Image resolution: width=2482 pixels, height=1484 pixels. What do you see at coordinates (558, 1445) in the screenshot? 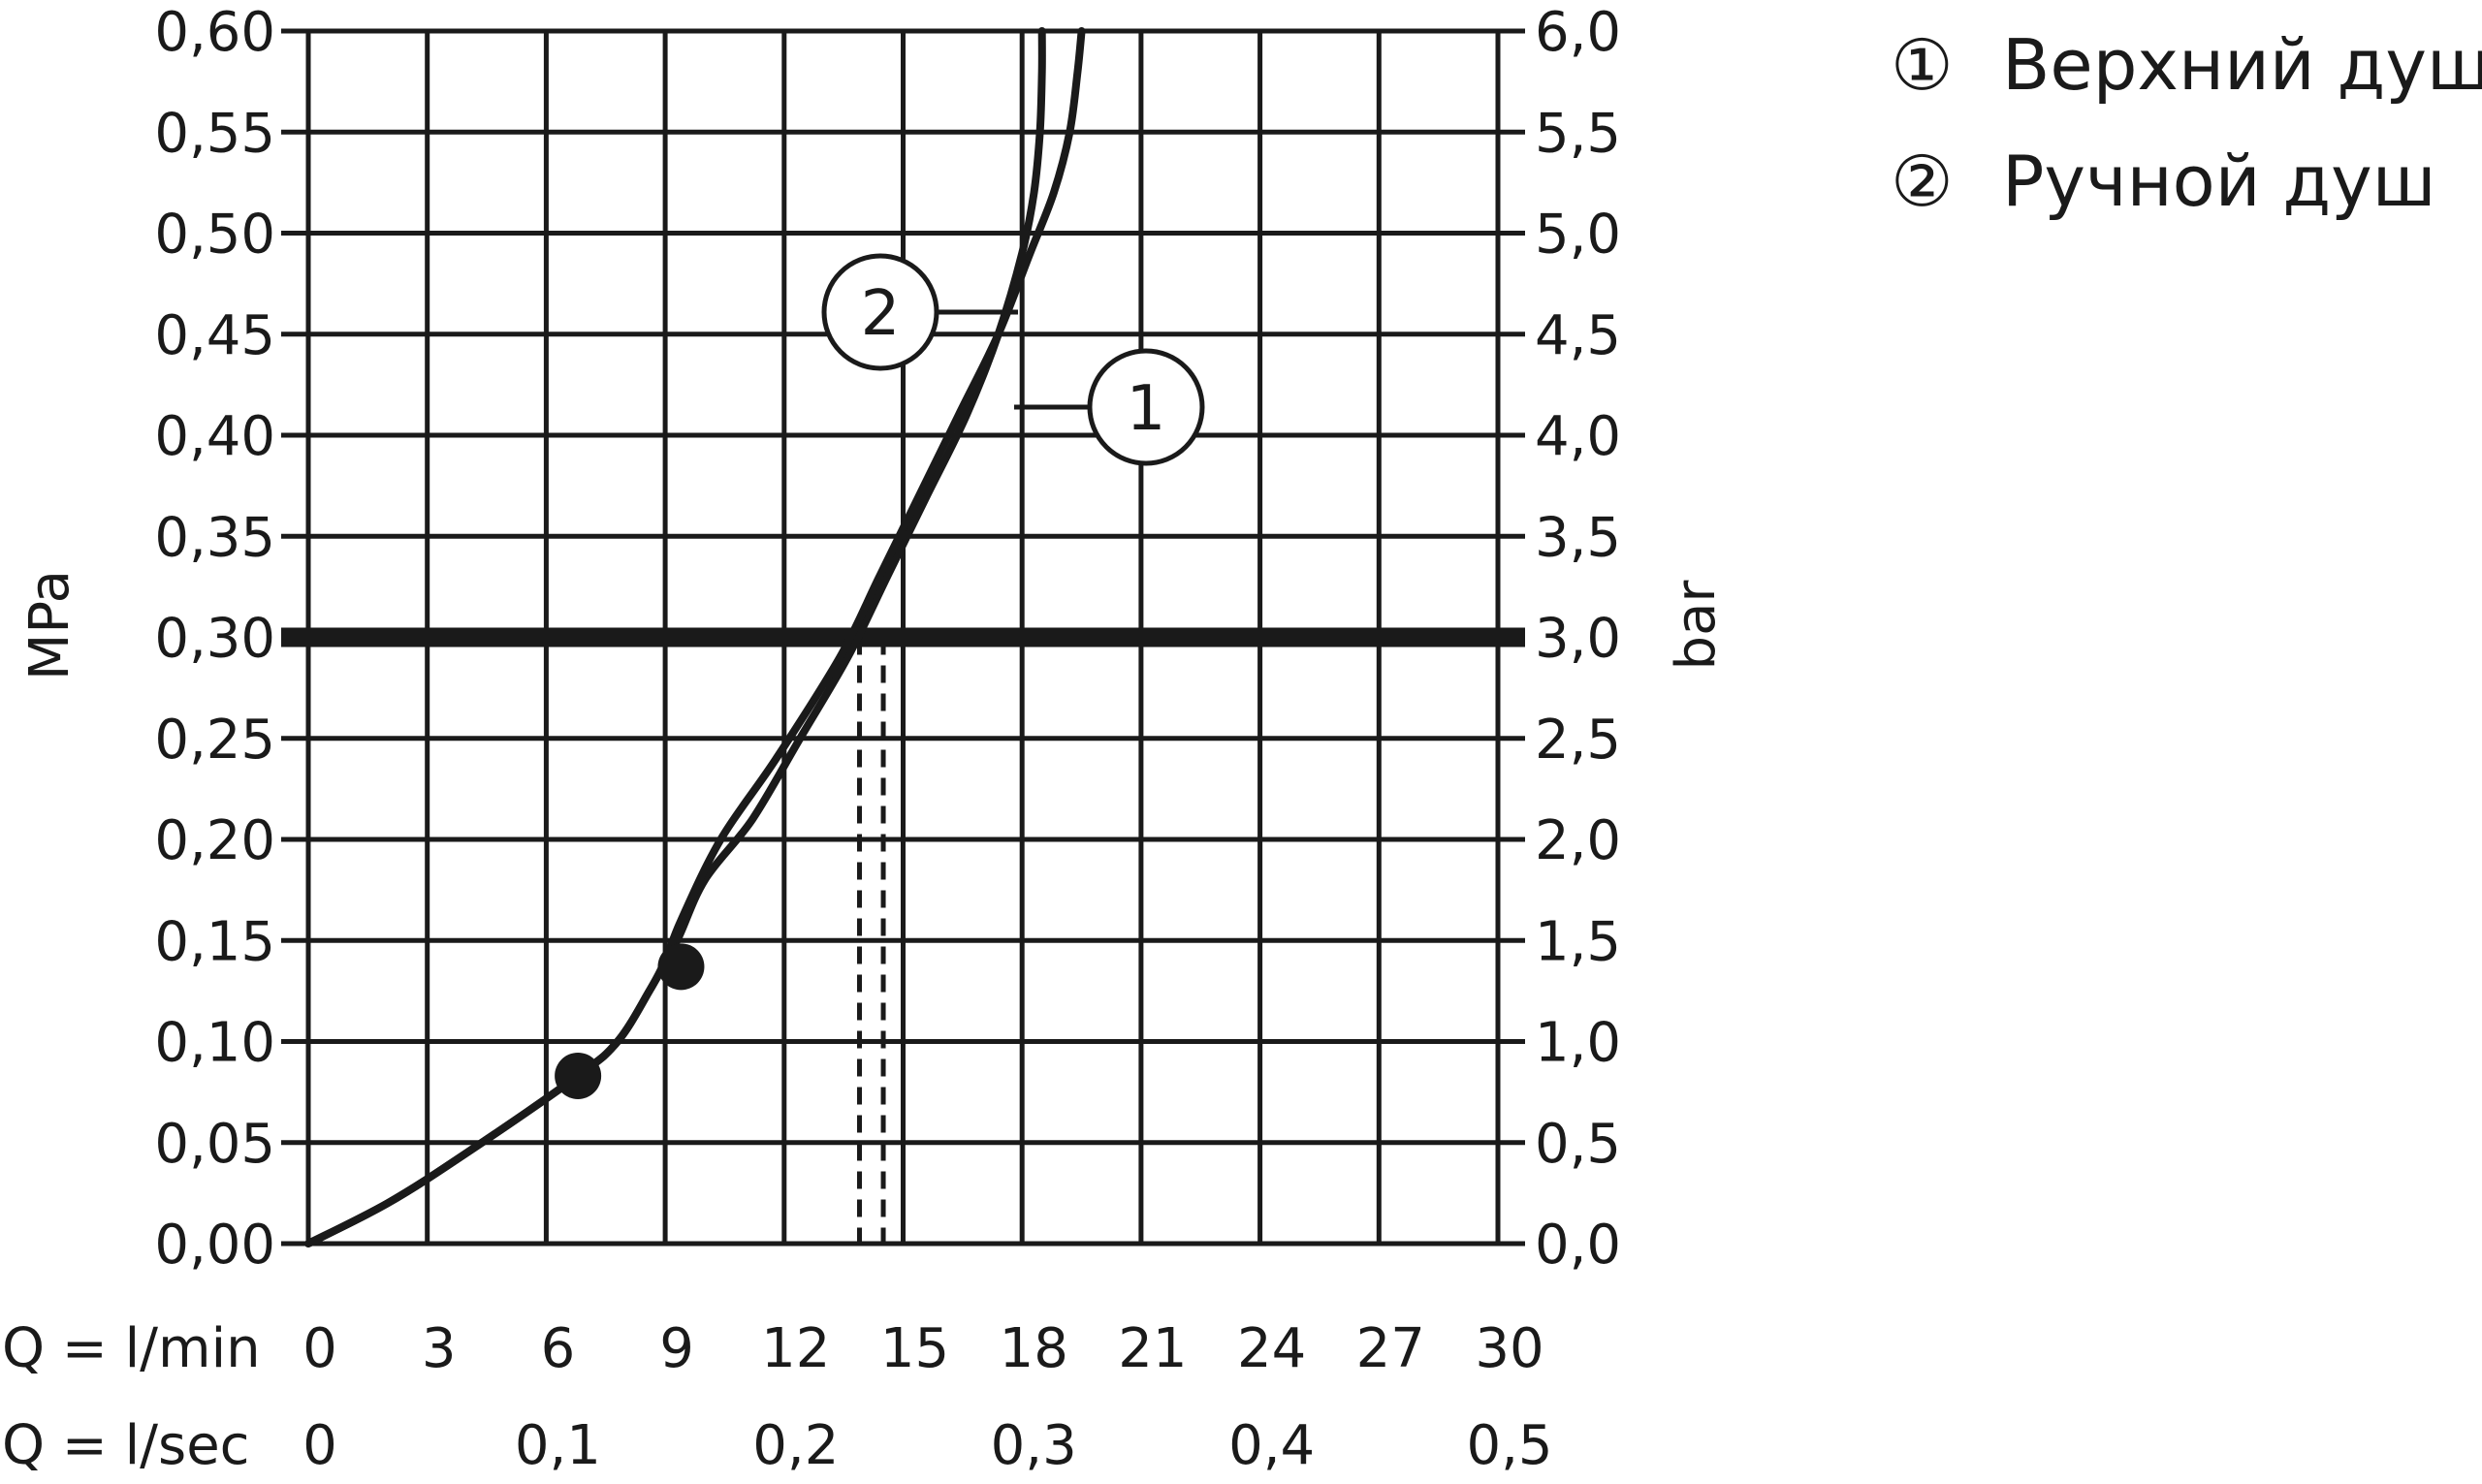
I see `x-tick-lsec-label: 0,1` at bounding box center [558, 1445].